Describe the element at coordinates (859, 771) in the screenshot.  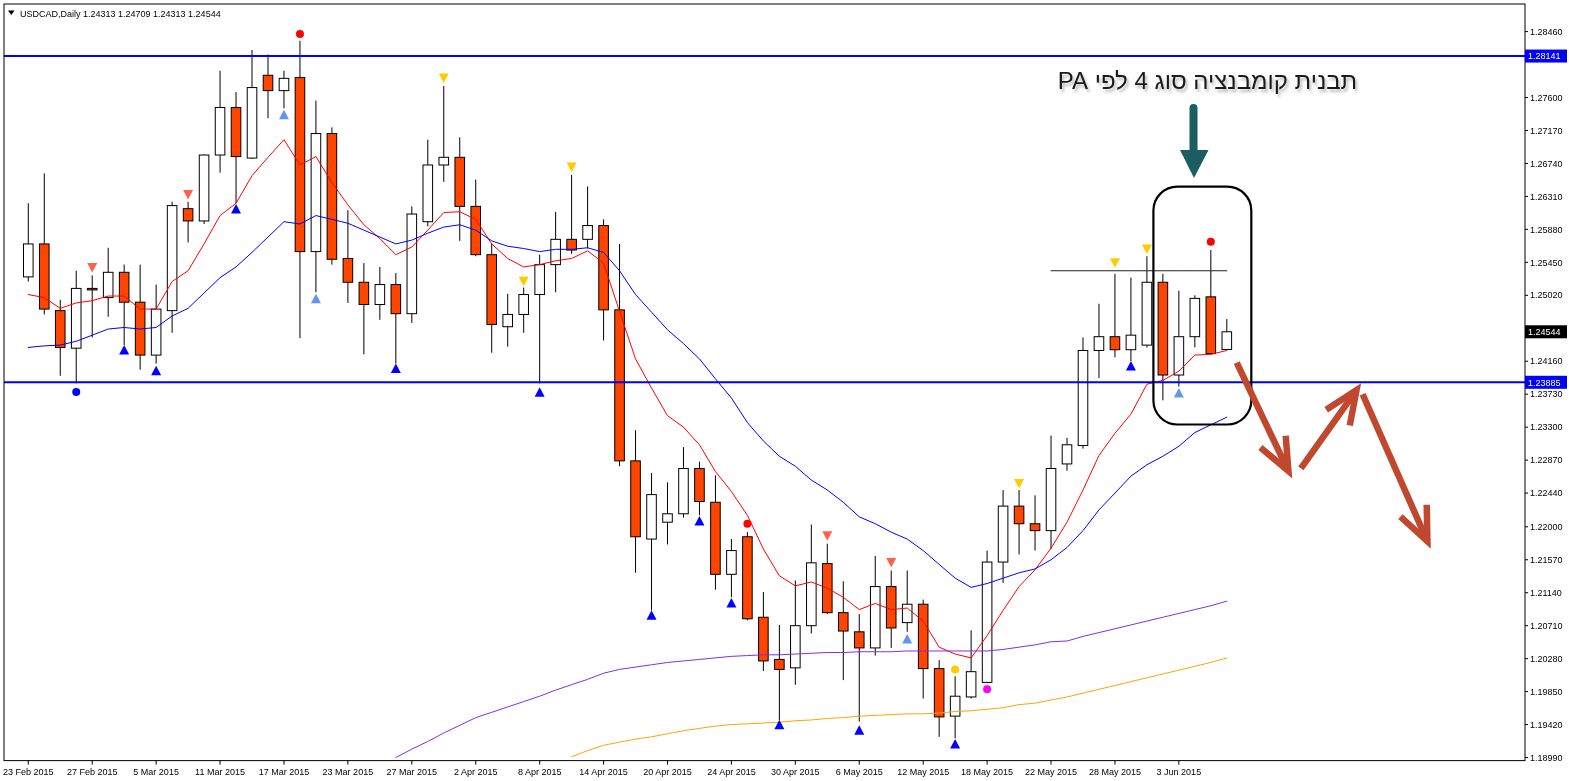
I see `x-tick-label: 6 May 2015` at that location.